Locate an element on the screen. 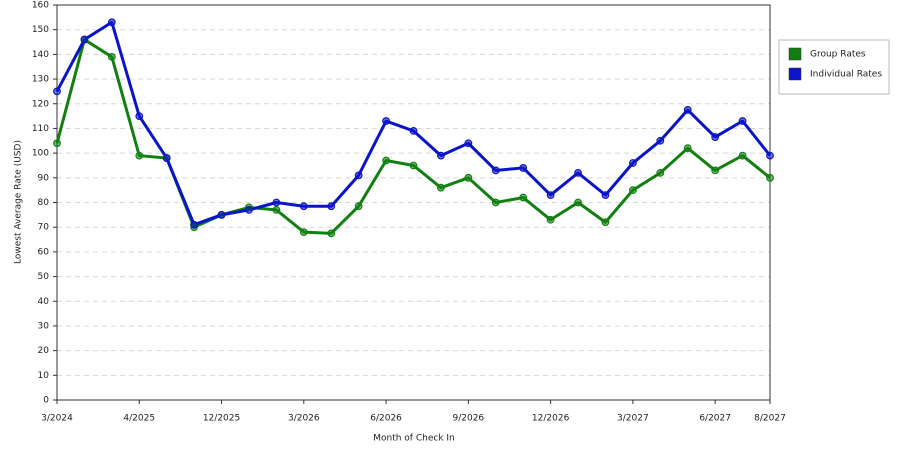 Image resolution: width=900 pixels, height=454 pixels. y-tick-label: 120 is located at coordinates (40, 104).